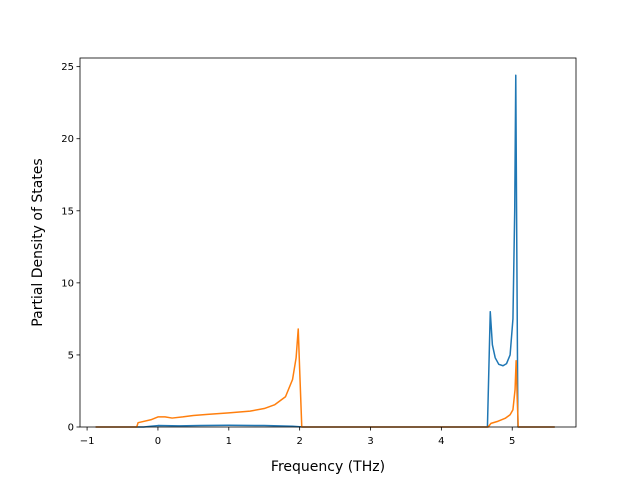 Image resolution: width=640 pixels, height=480 pixels. Describe the element at coordinates (70, 248) in the screenshot. I see `y-axis-ticks: 0 5 10 15 20 25` at that location.